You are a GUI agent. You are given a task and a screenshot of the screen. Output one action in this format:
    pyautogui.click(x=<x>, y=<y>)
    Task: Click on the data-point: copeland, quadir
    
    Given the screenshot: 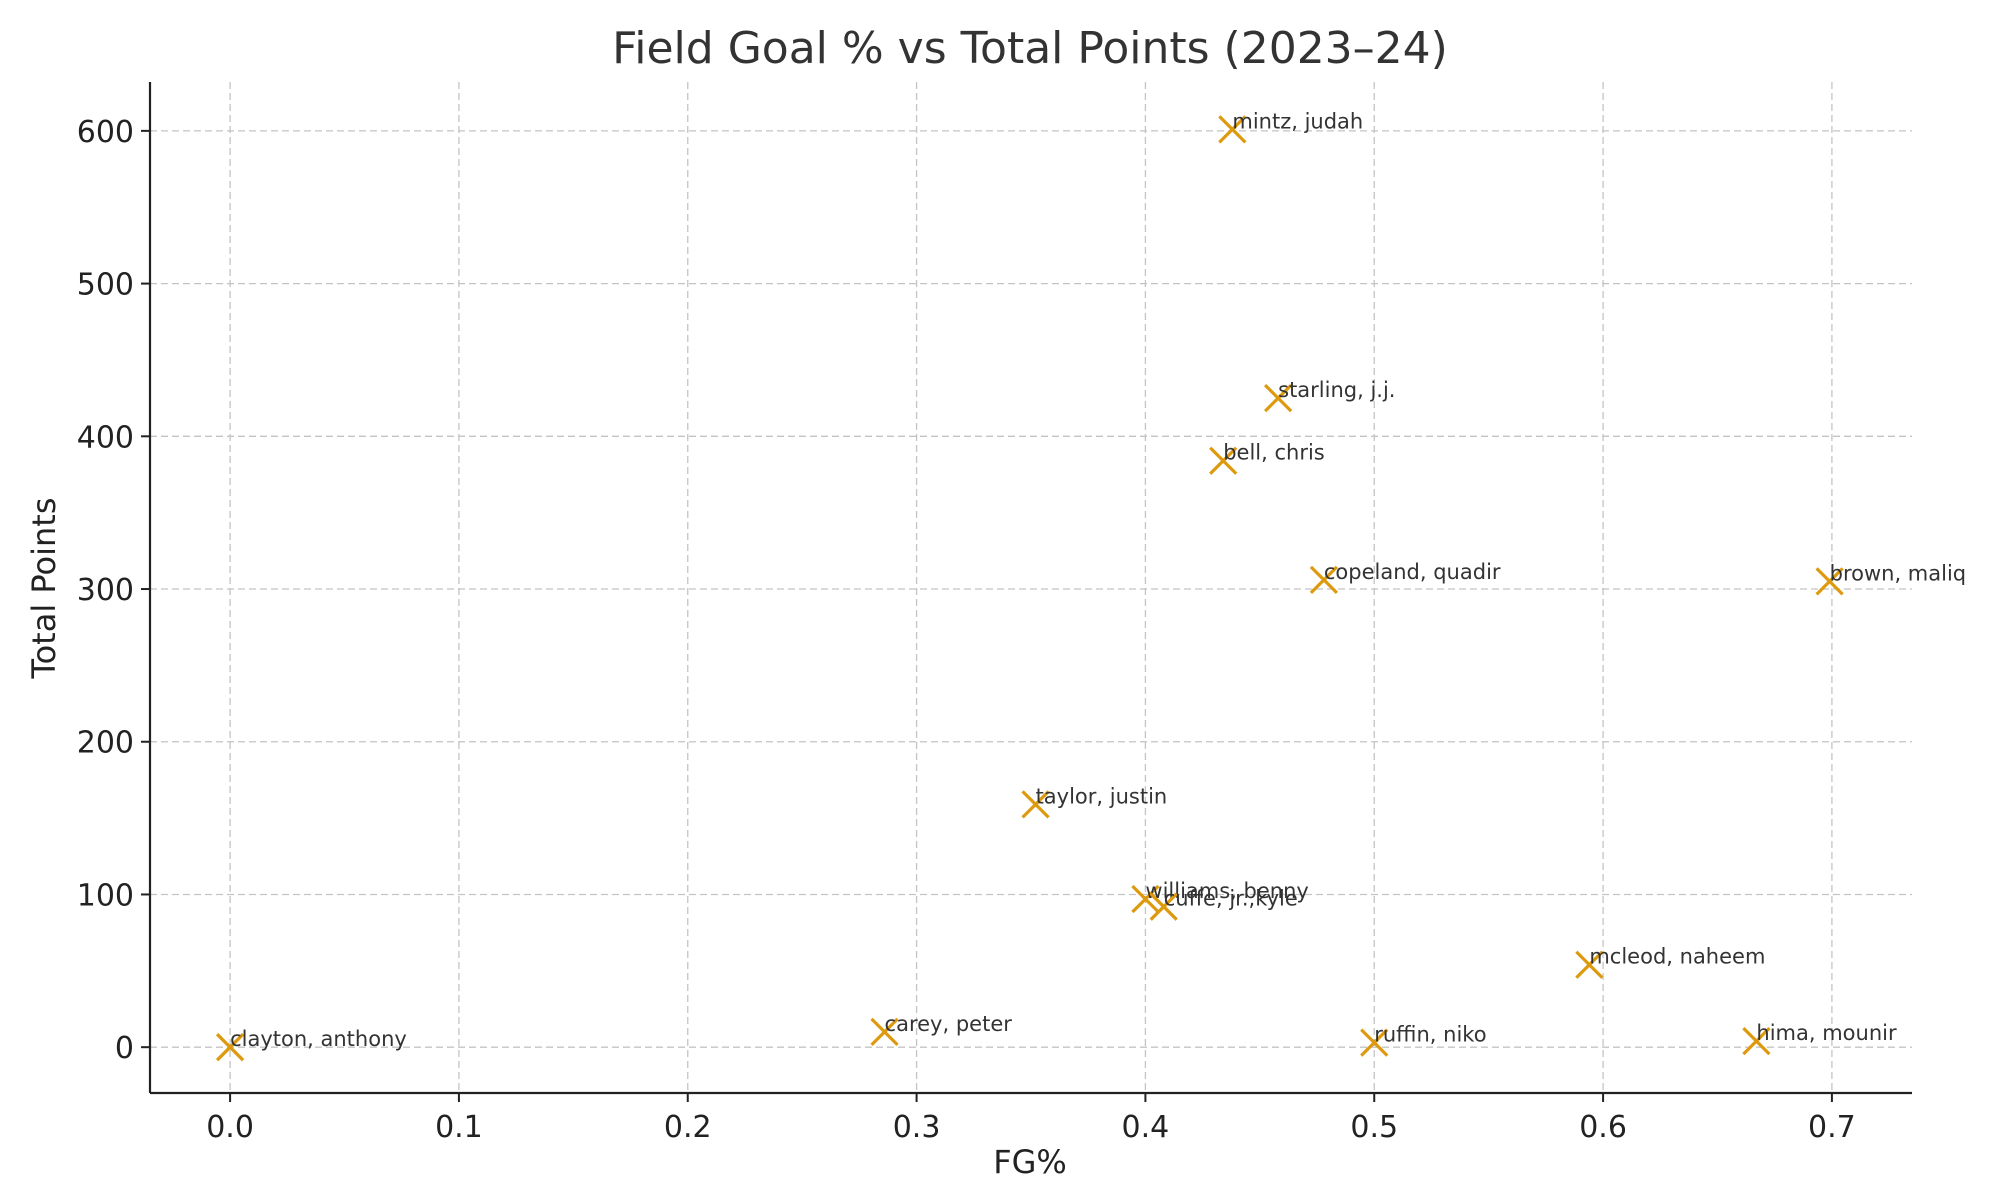 What is the action you would take?
    pyautogui.click(x=1405, y=577)
    